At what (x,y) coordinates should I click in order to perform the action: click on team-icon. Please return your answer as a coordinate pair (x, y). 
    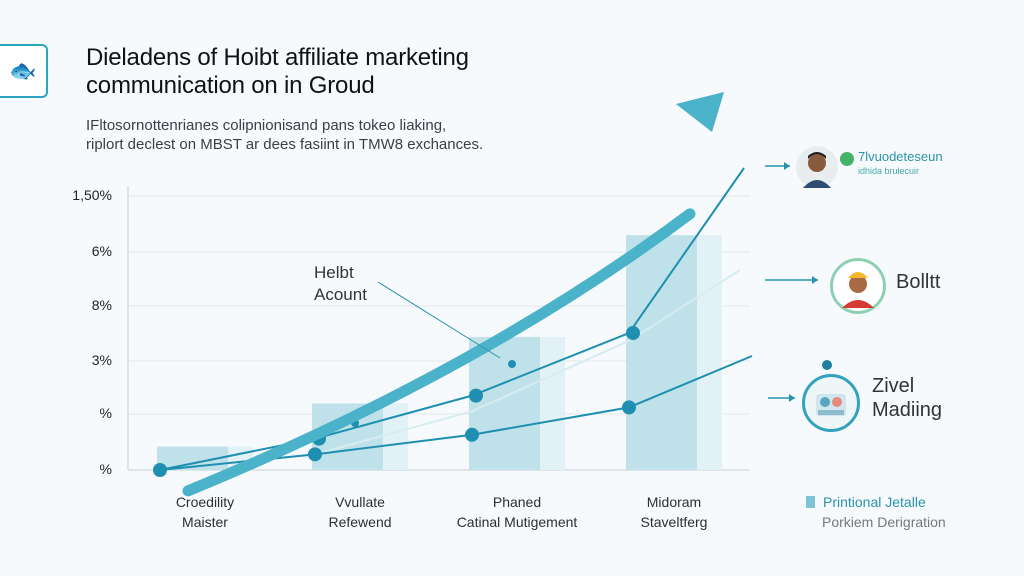
    Looking at the image, I should click on (831, 405).